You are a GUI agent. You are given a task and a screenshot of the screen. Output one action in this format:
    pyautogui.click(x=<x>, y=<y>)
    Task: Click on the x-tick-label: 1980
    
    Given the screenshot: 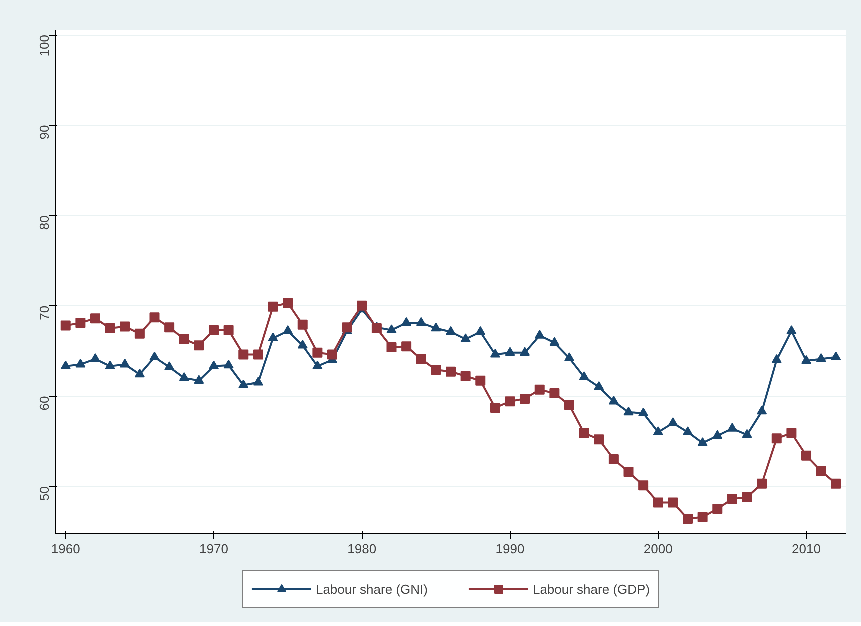 What is the action you would take?
    pyautogui.click(x=362, y=549)
    